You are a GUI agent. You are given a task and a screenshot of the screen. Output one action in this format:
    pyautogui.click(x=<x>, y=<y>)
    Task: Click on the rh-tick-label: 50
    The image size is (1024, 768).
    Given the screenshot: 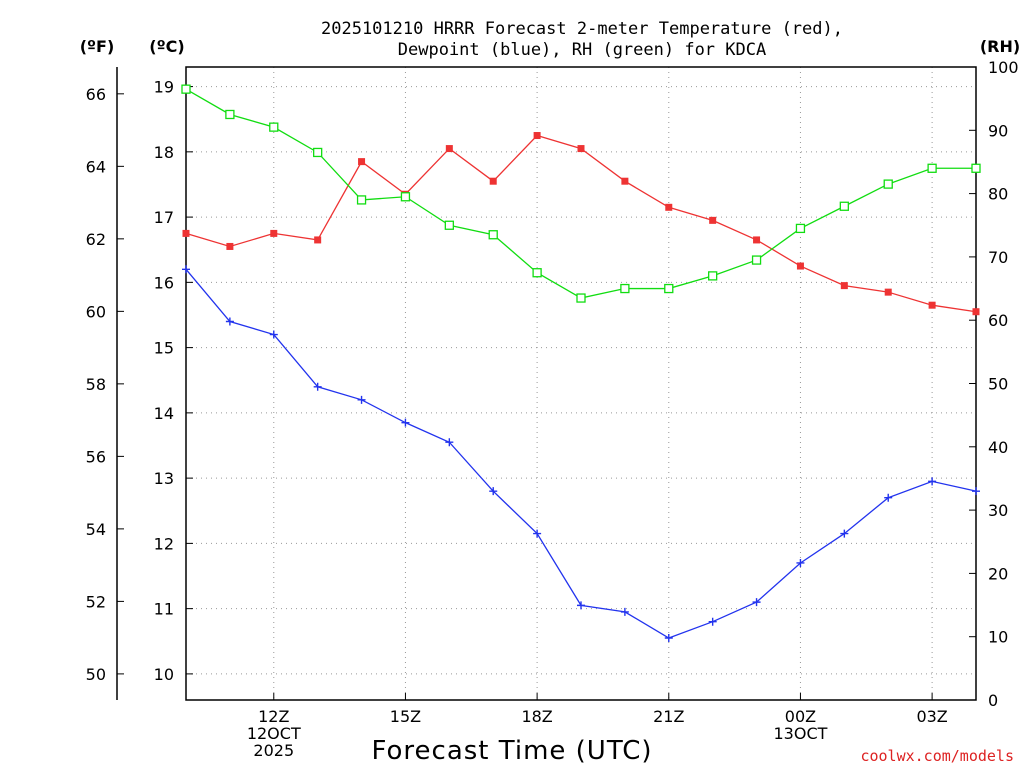 What is the action you would take?
    pyautogui.click(x=998, y=384)
    